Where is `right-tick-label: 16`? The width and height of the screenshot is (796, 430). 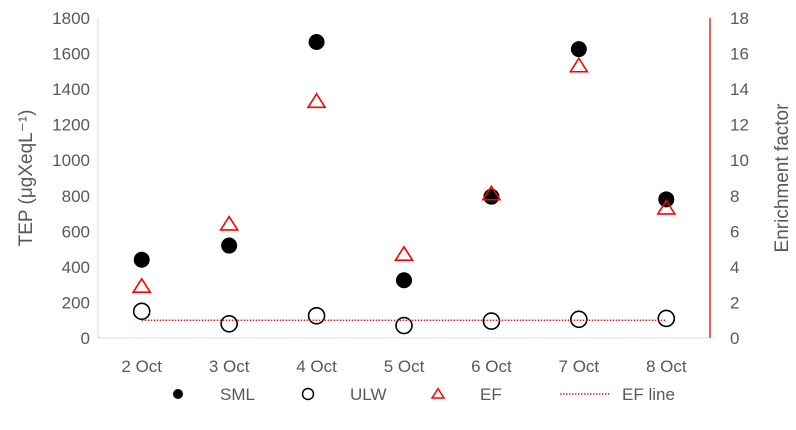 right-tick-label: 16 is located at coordinates (739, 54).